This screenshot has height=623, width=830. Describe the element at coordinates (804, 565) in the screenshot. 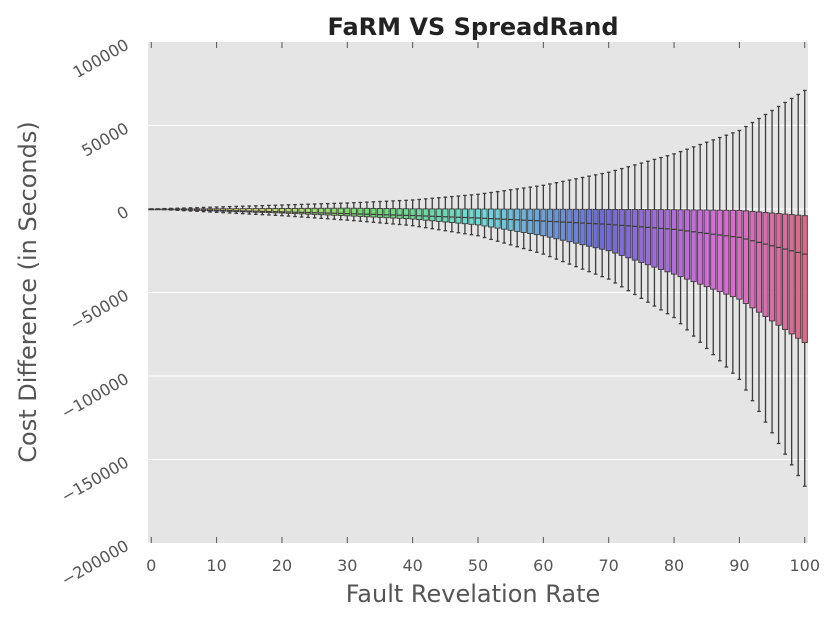

I see `x-tick-label: 100` at that location.